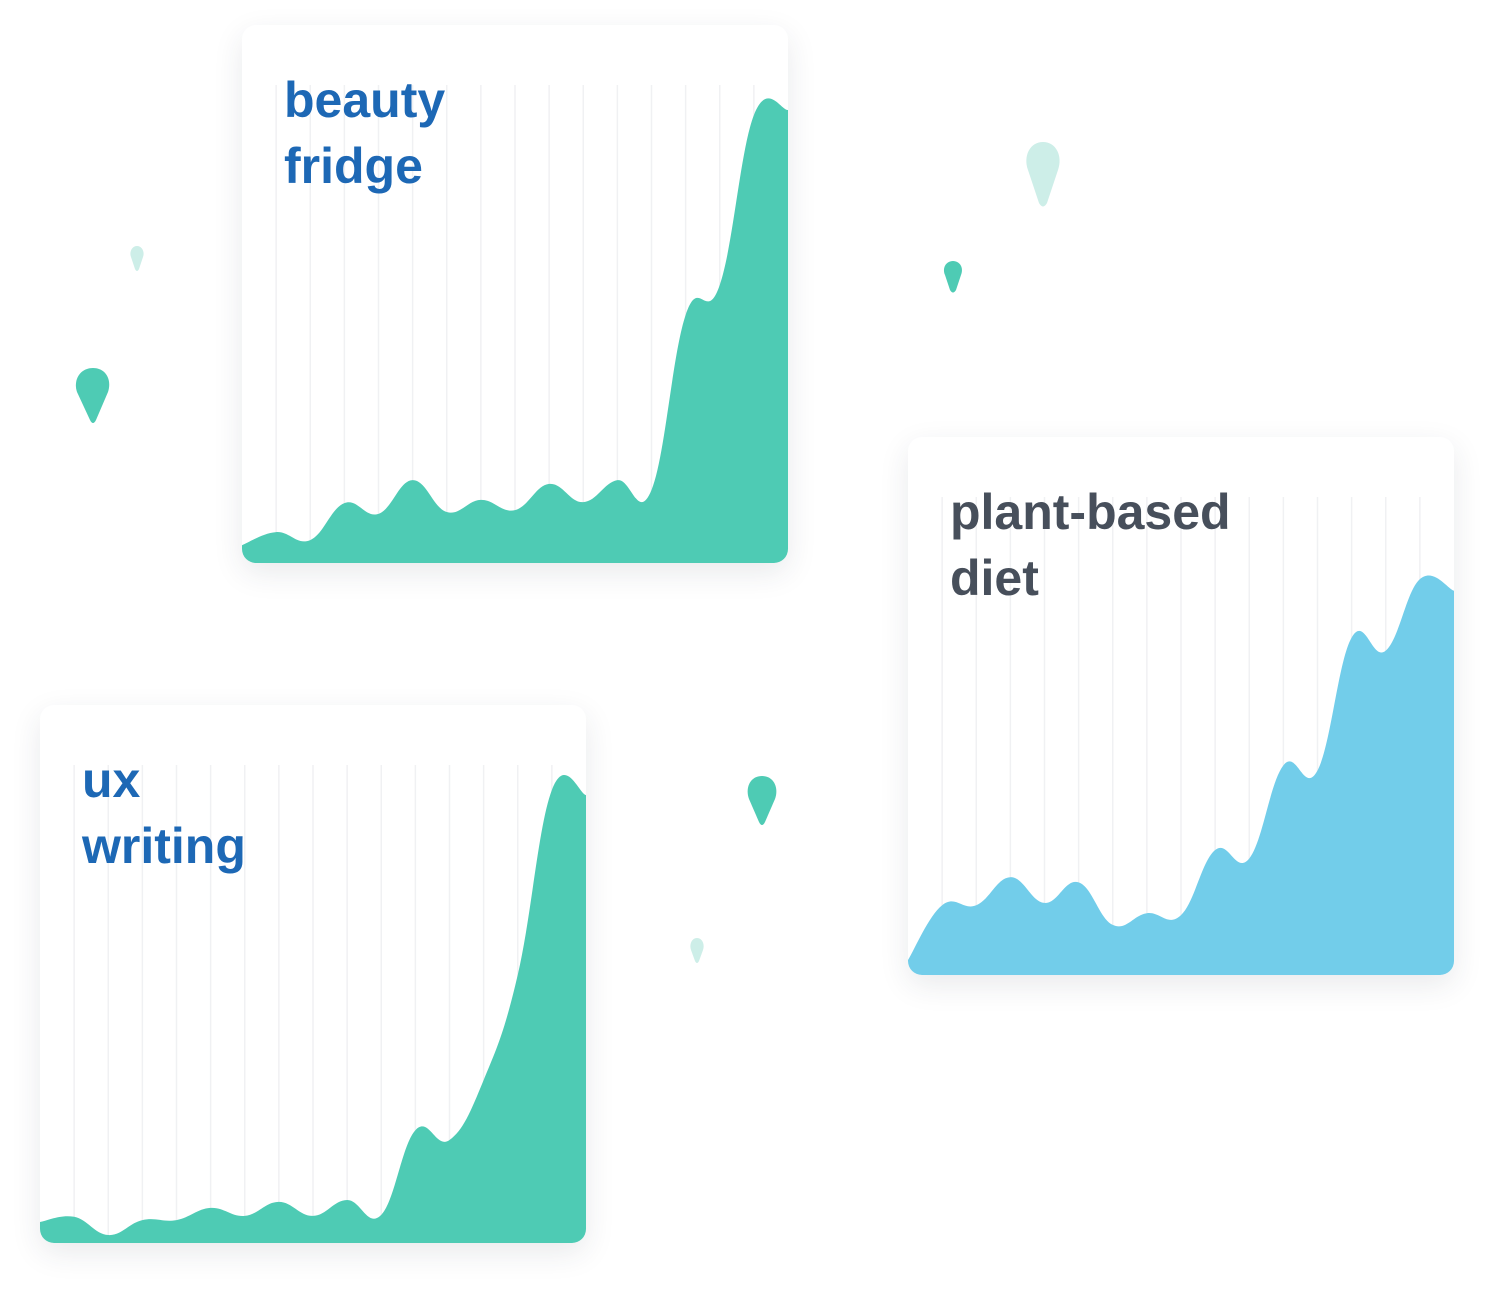  Describe the element at coordinates (1090, 545) in the screenshot. I see `card-title: plant-based diet` at that location.